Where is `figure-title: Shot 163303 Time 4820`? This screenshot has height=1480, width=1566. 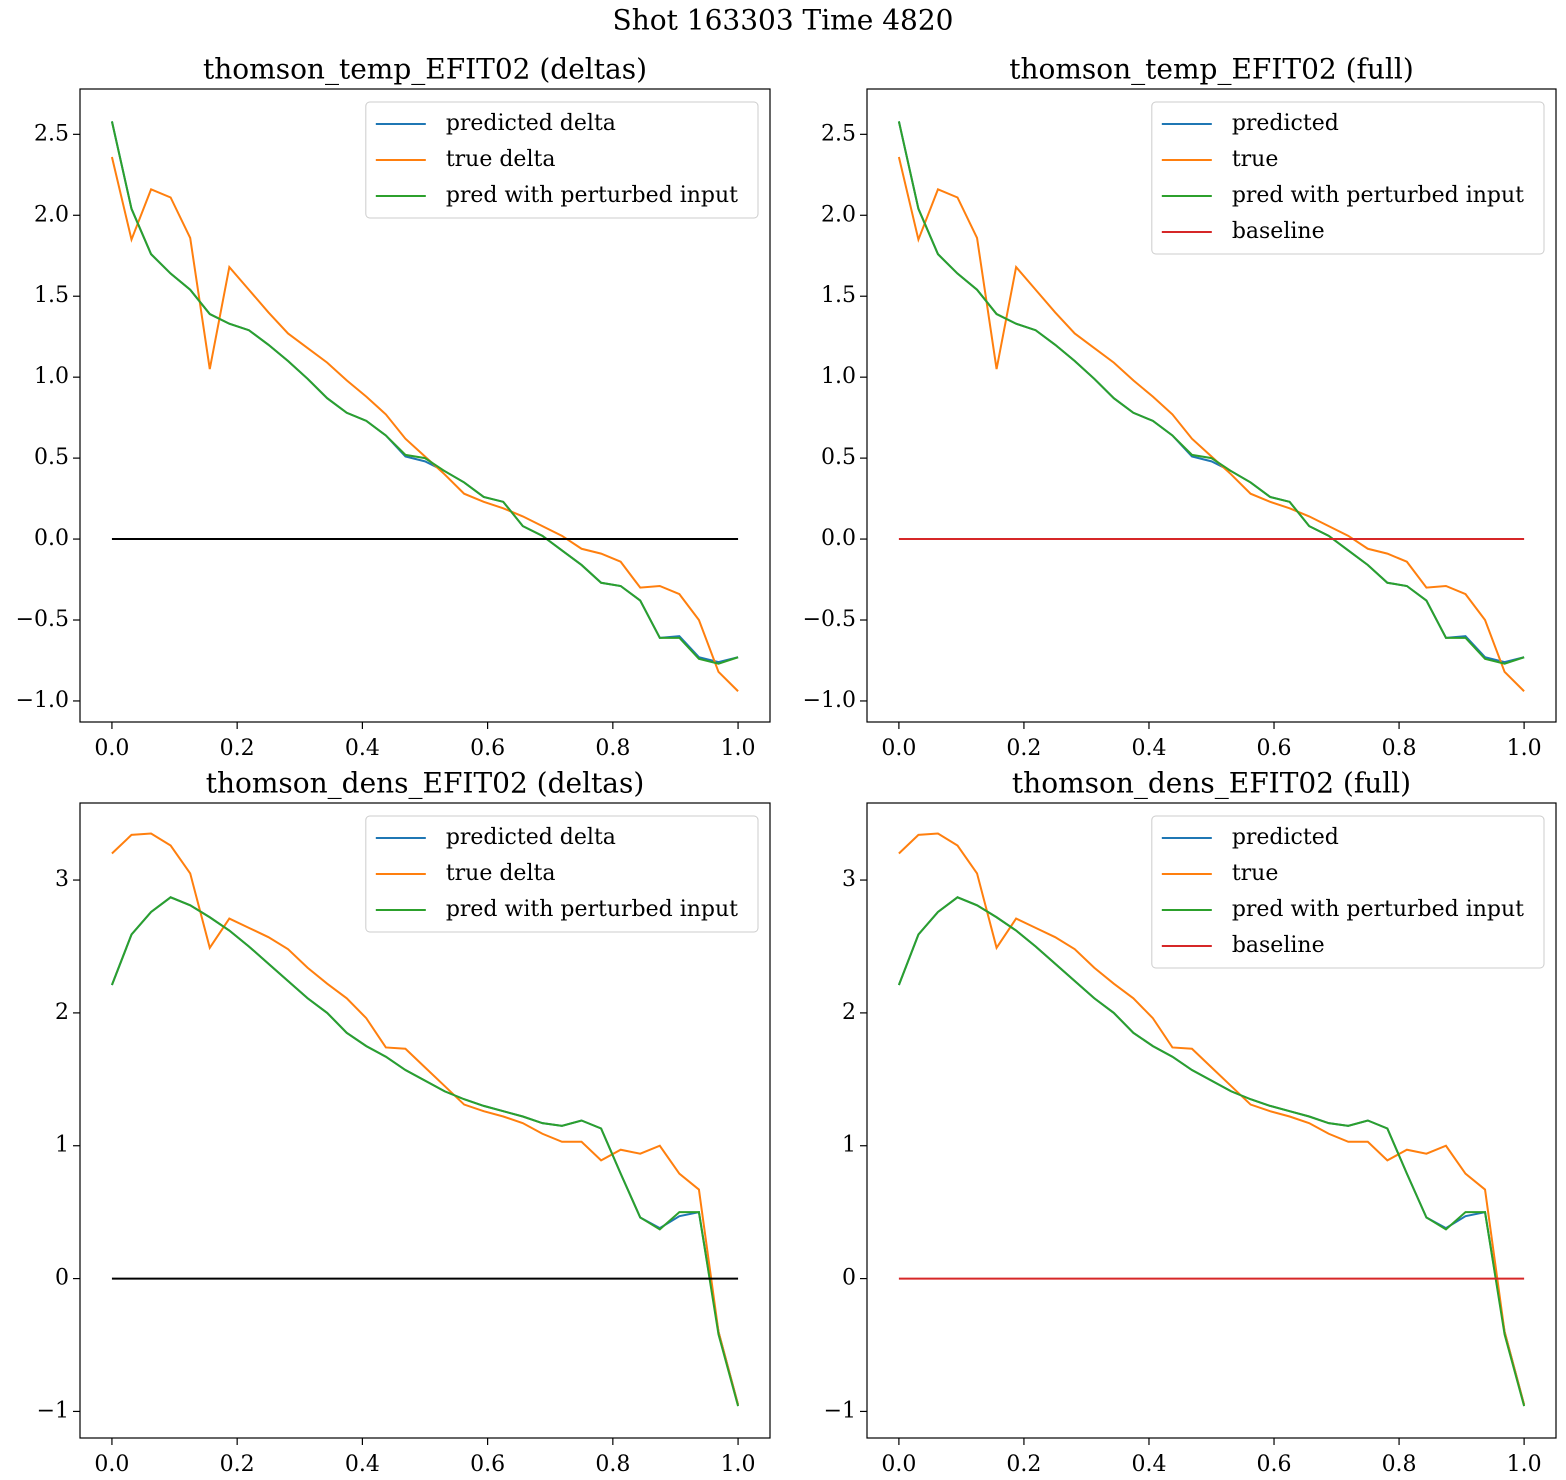 figure-title: Shot 163303 Time 4820 is located at coordinates (783, 20).